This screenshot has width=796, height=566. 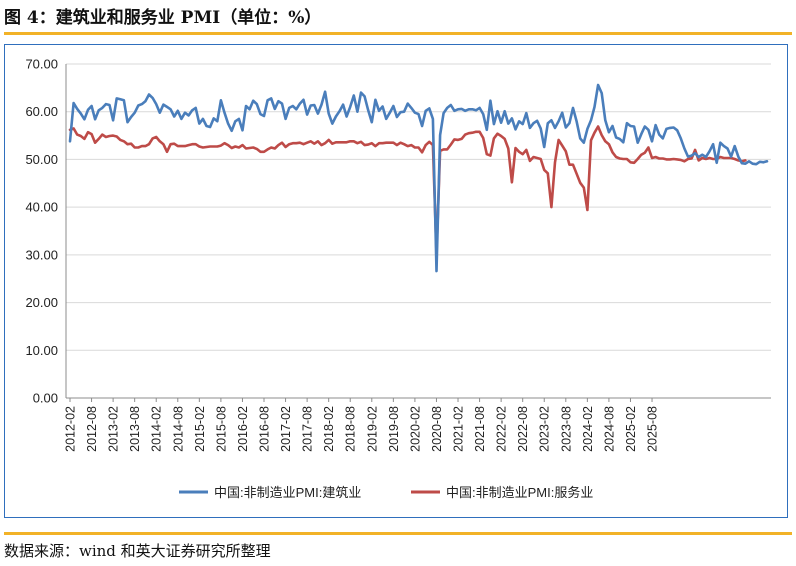 I want to click on y-tick-label: 40.00, so click(x=41, y=207).